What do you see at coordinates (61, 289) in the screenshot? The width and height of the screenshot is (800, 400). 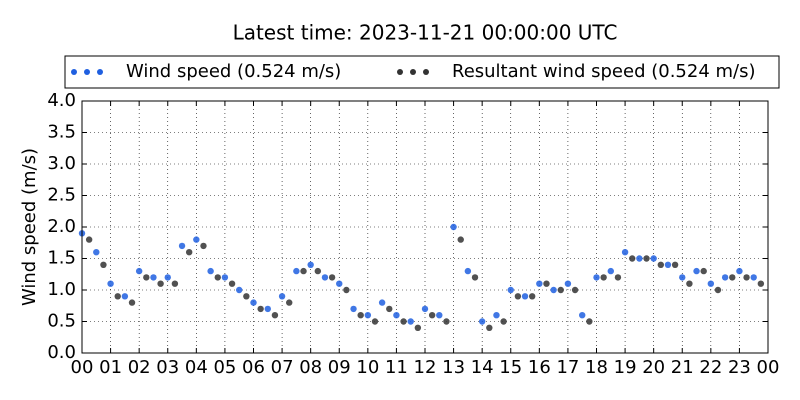 I see `y-tick-label: 1.0` at bounding box center [61, 289].